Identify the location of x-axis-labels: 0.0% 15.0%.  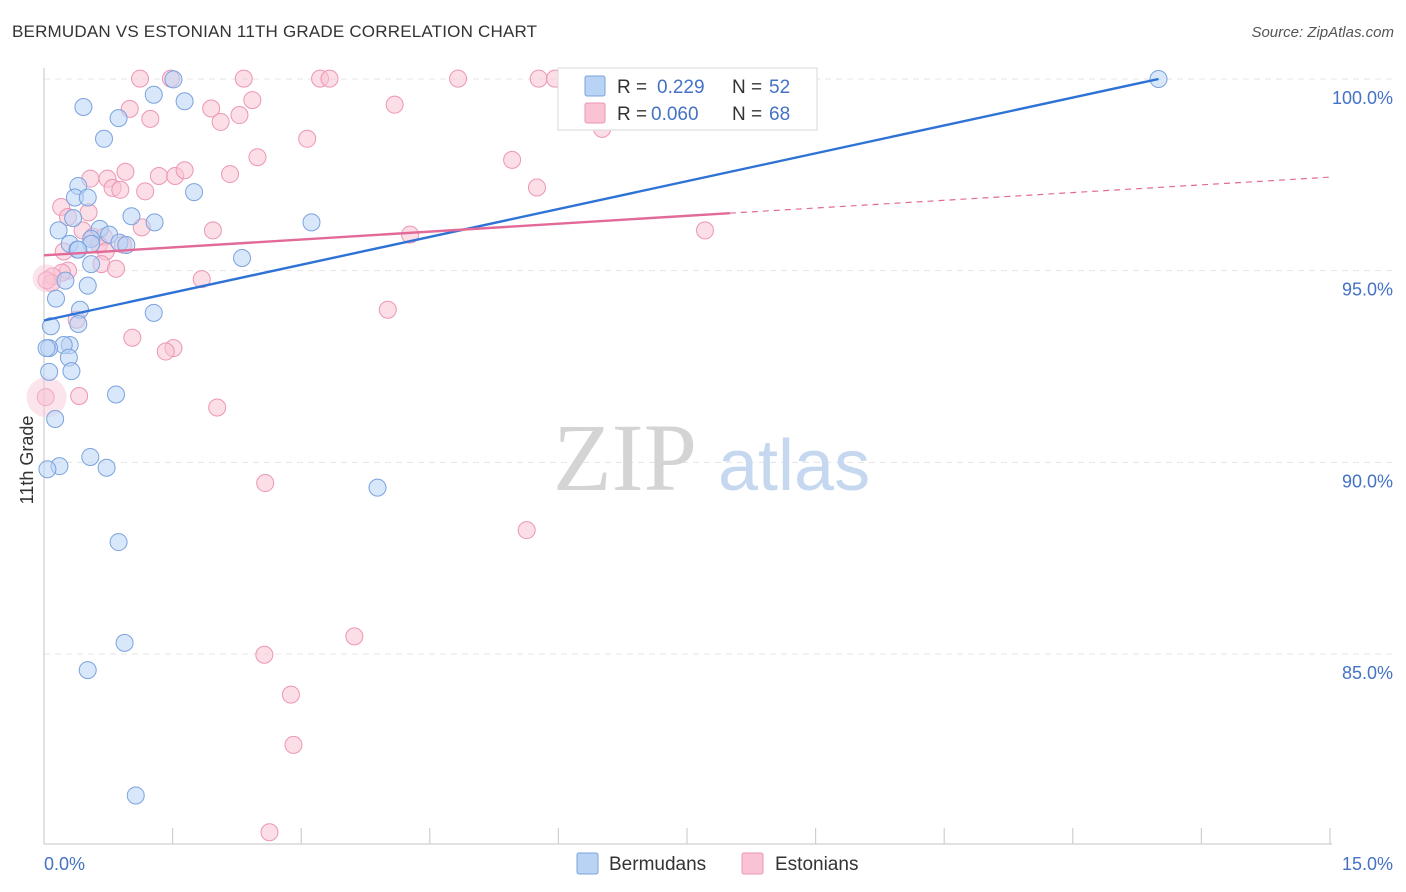
(718, 864).